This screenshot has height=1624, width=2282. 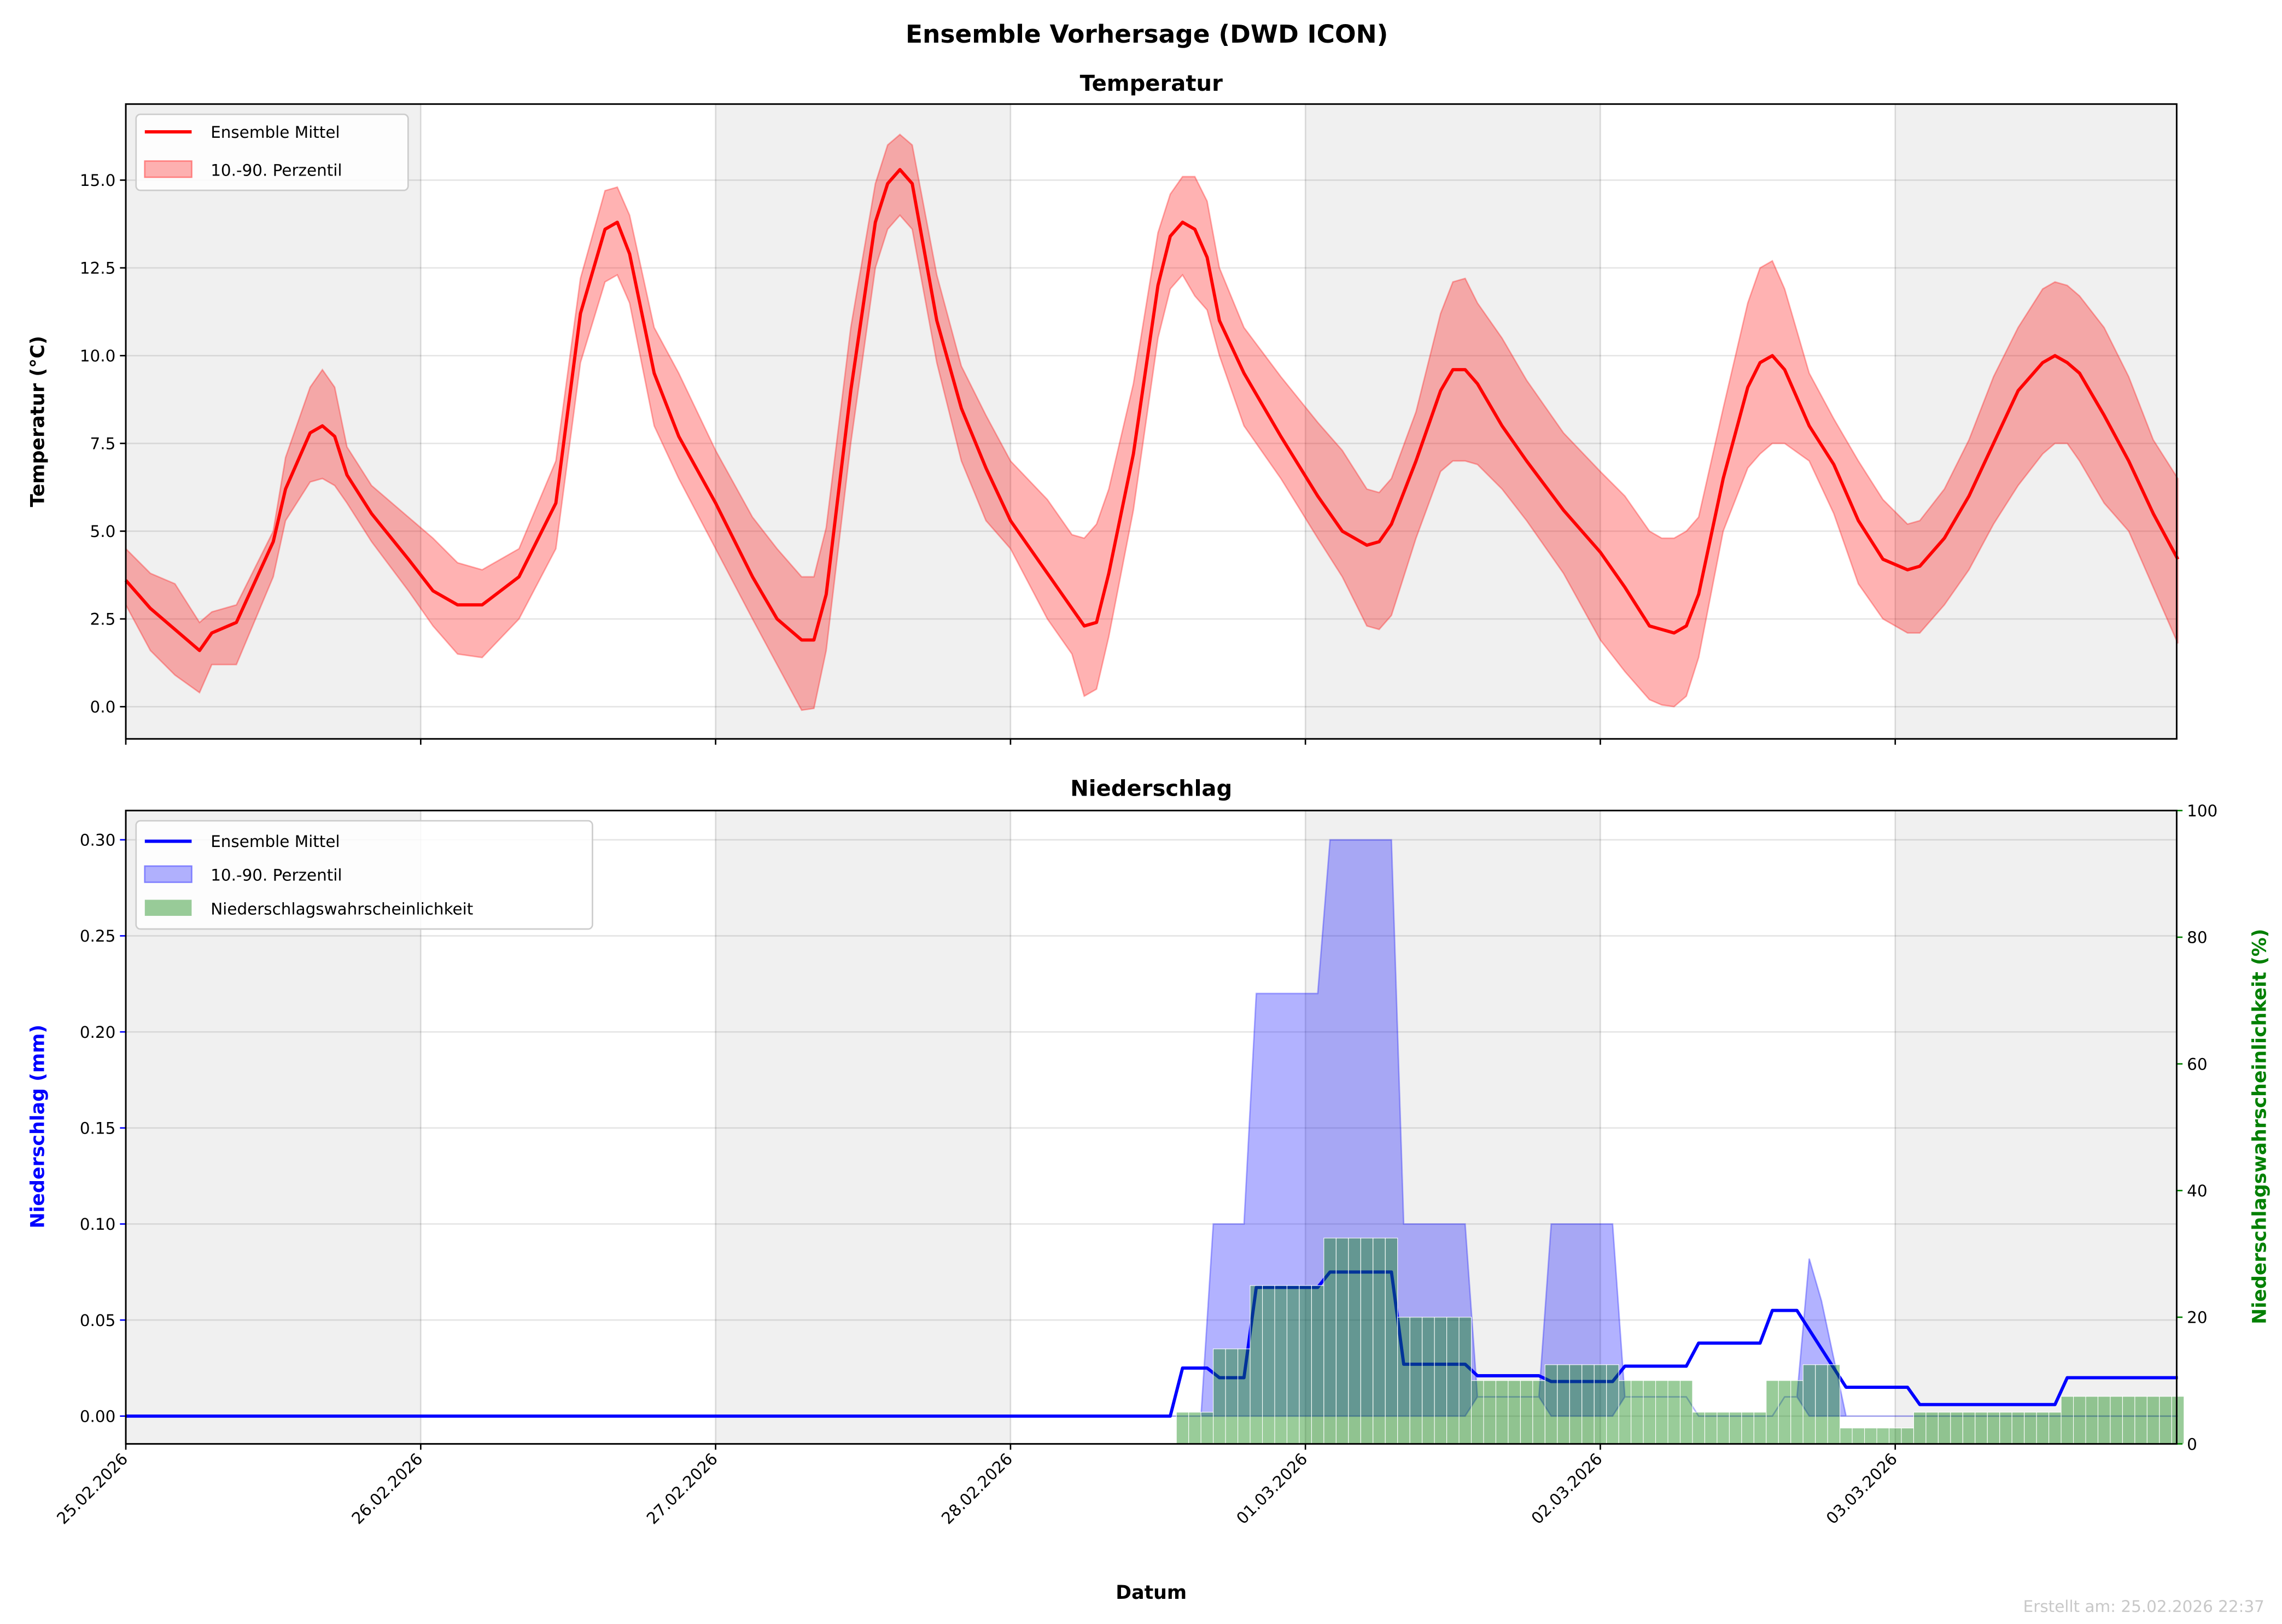 I want to click on precipitation-chart-title: Niederschlag, so click(x=1151, y=789).